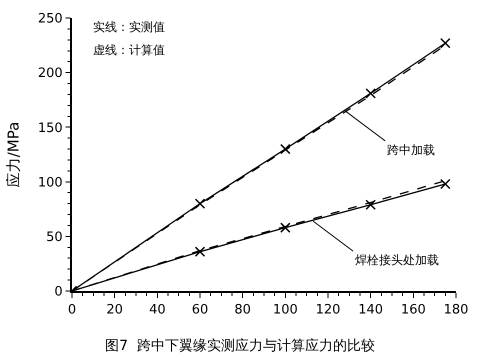 This screenshot has width=480, height=361. What do you see at coordinates (129, 50) in the screenshot?
I see `annotation: 虚线：计算值` at bounding box center [129, 50].